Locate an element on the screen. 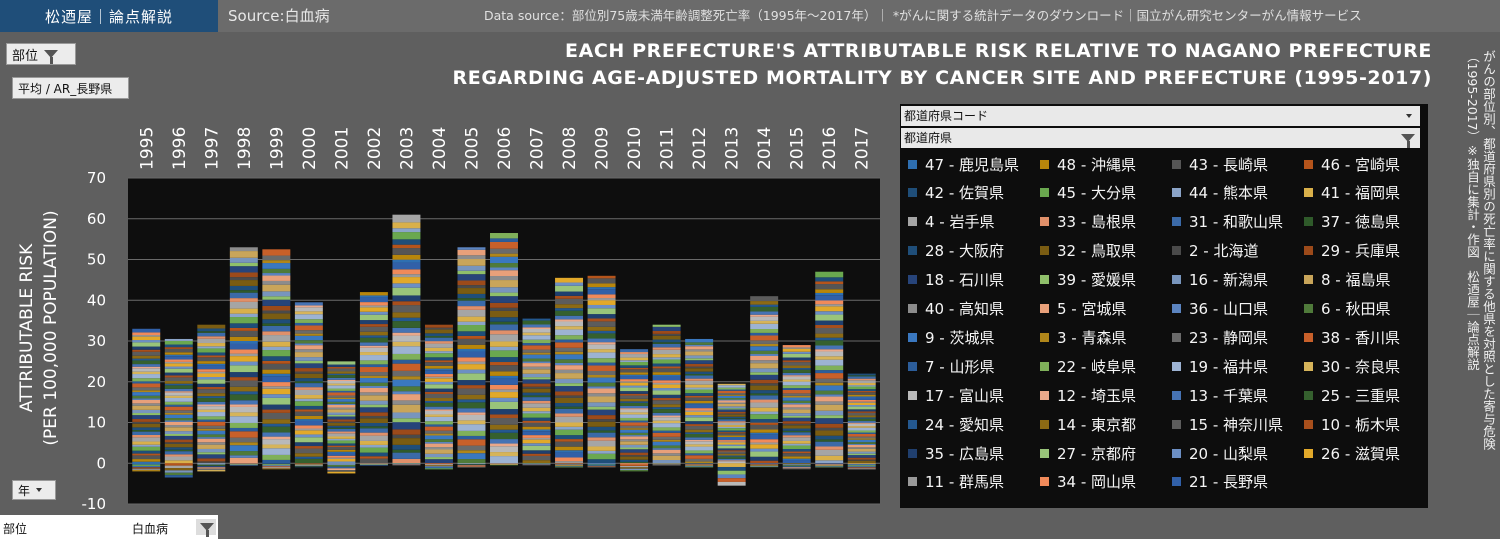  legend-item: 26 - 滋賀県 is located at coordinates (1352, 453).